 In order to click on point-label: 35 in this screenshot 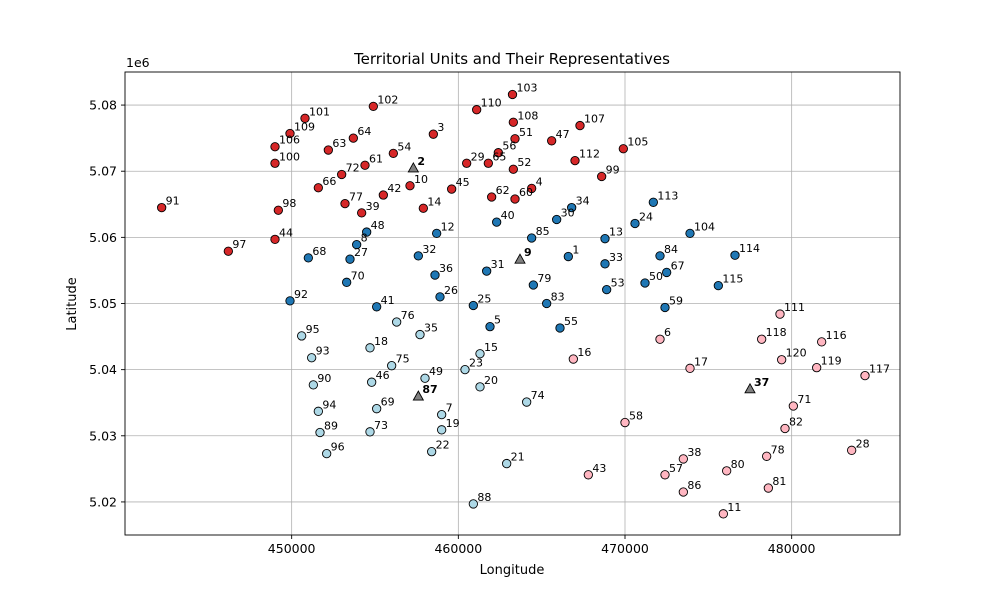, I will do `click(431, 328)`.